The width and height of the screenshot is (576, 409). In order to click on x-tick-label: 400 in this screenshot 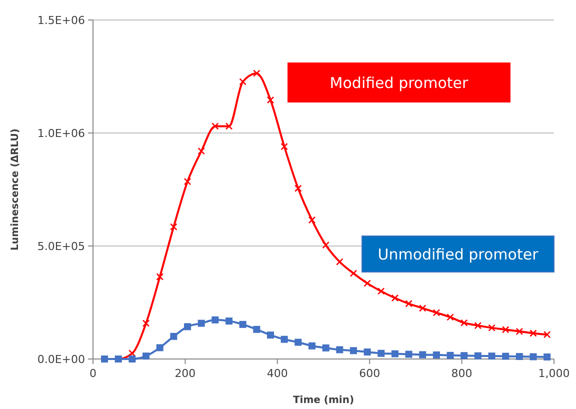, I will do `click(277, 373)`.